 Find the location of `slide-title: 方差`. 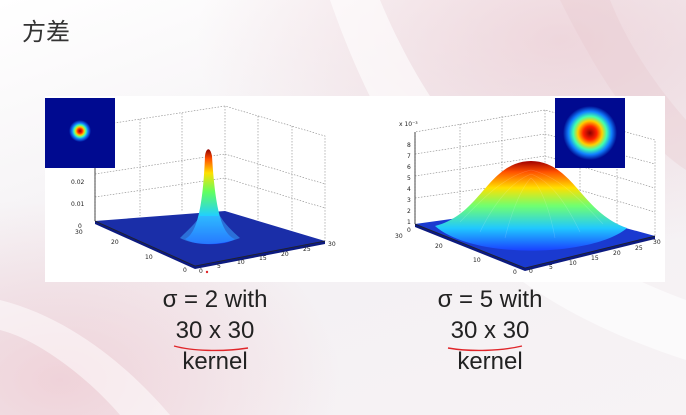

slide-title: 方差 is located at coordinates (46, 32).